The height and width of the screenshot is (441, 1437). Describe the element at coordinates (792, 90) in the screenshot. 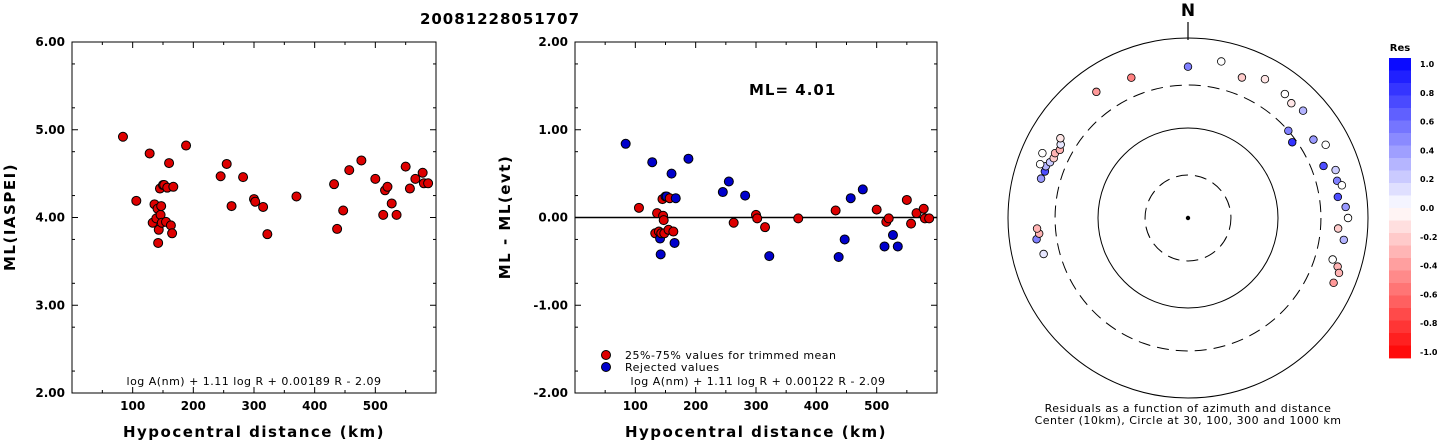

I see `ml-value-label: ML= 4.01` at that location.